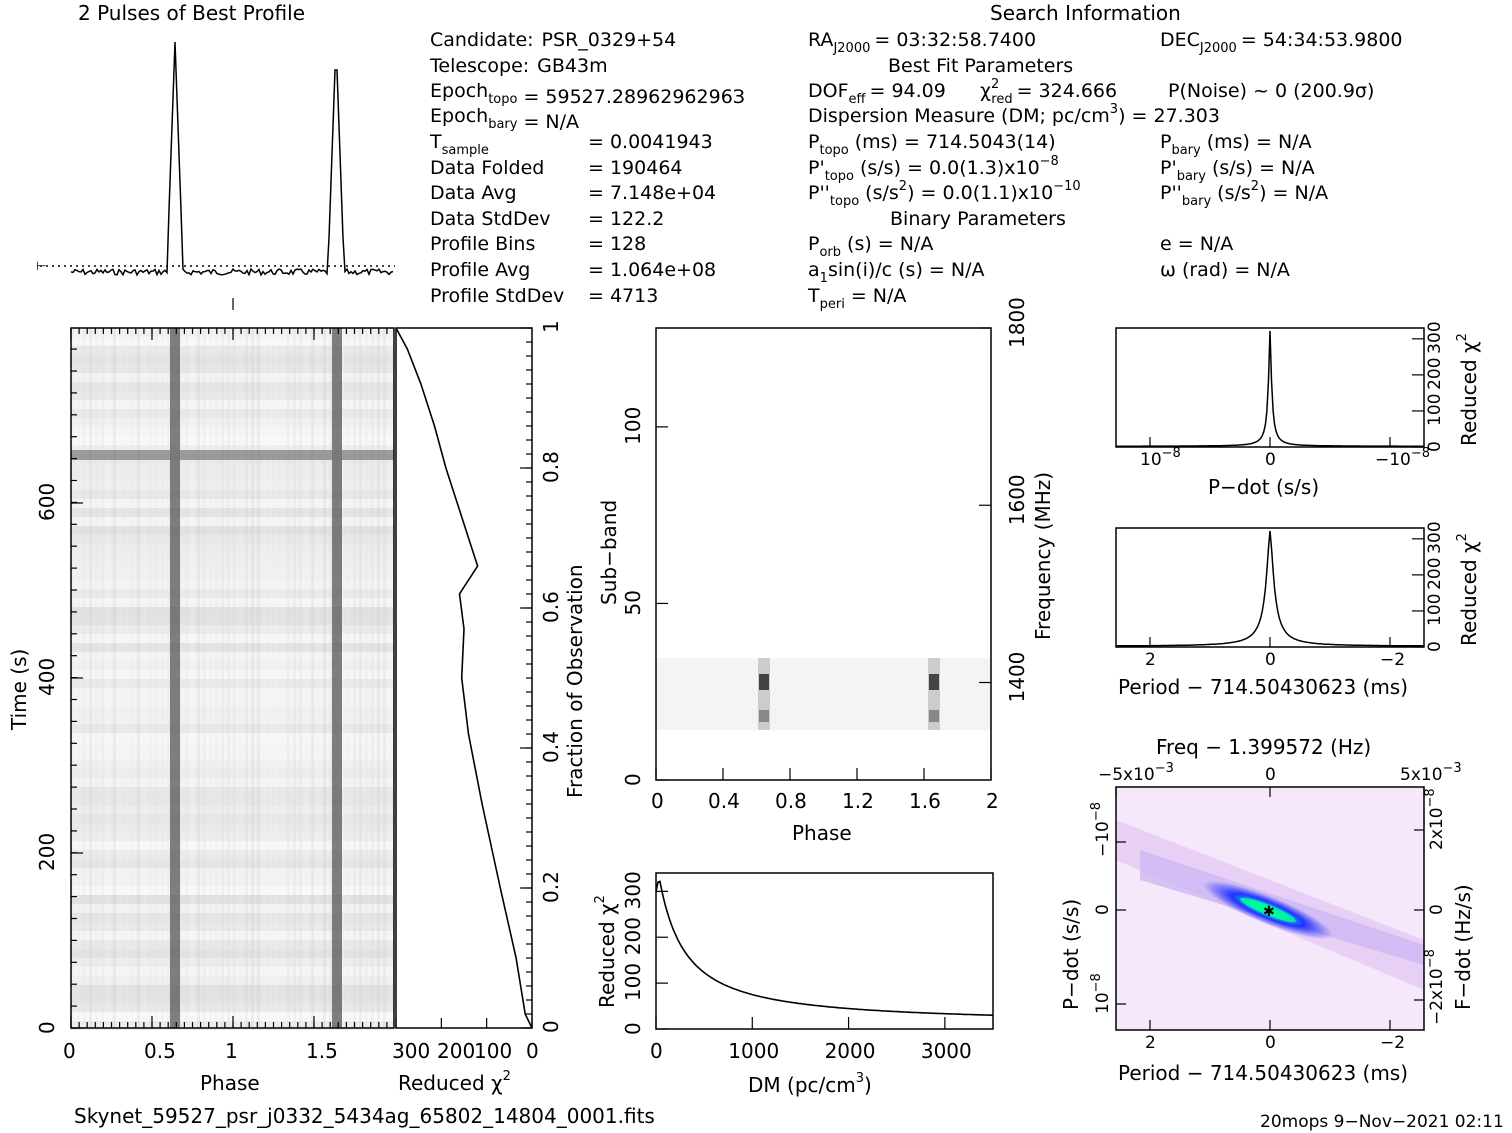 The height and width of the screenshot is (1133, 1512). Describe the element at coordinates (656, 1051) in the screenshot. I see `dm-tick-label: 0` at that location.